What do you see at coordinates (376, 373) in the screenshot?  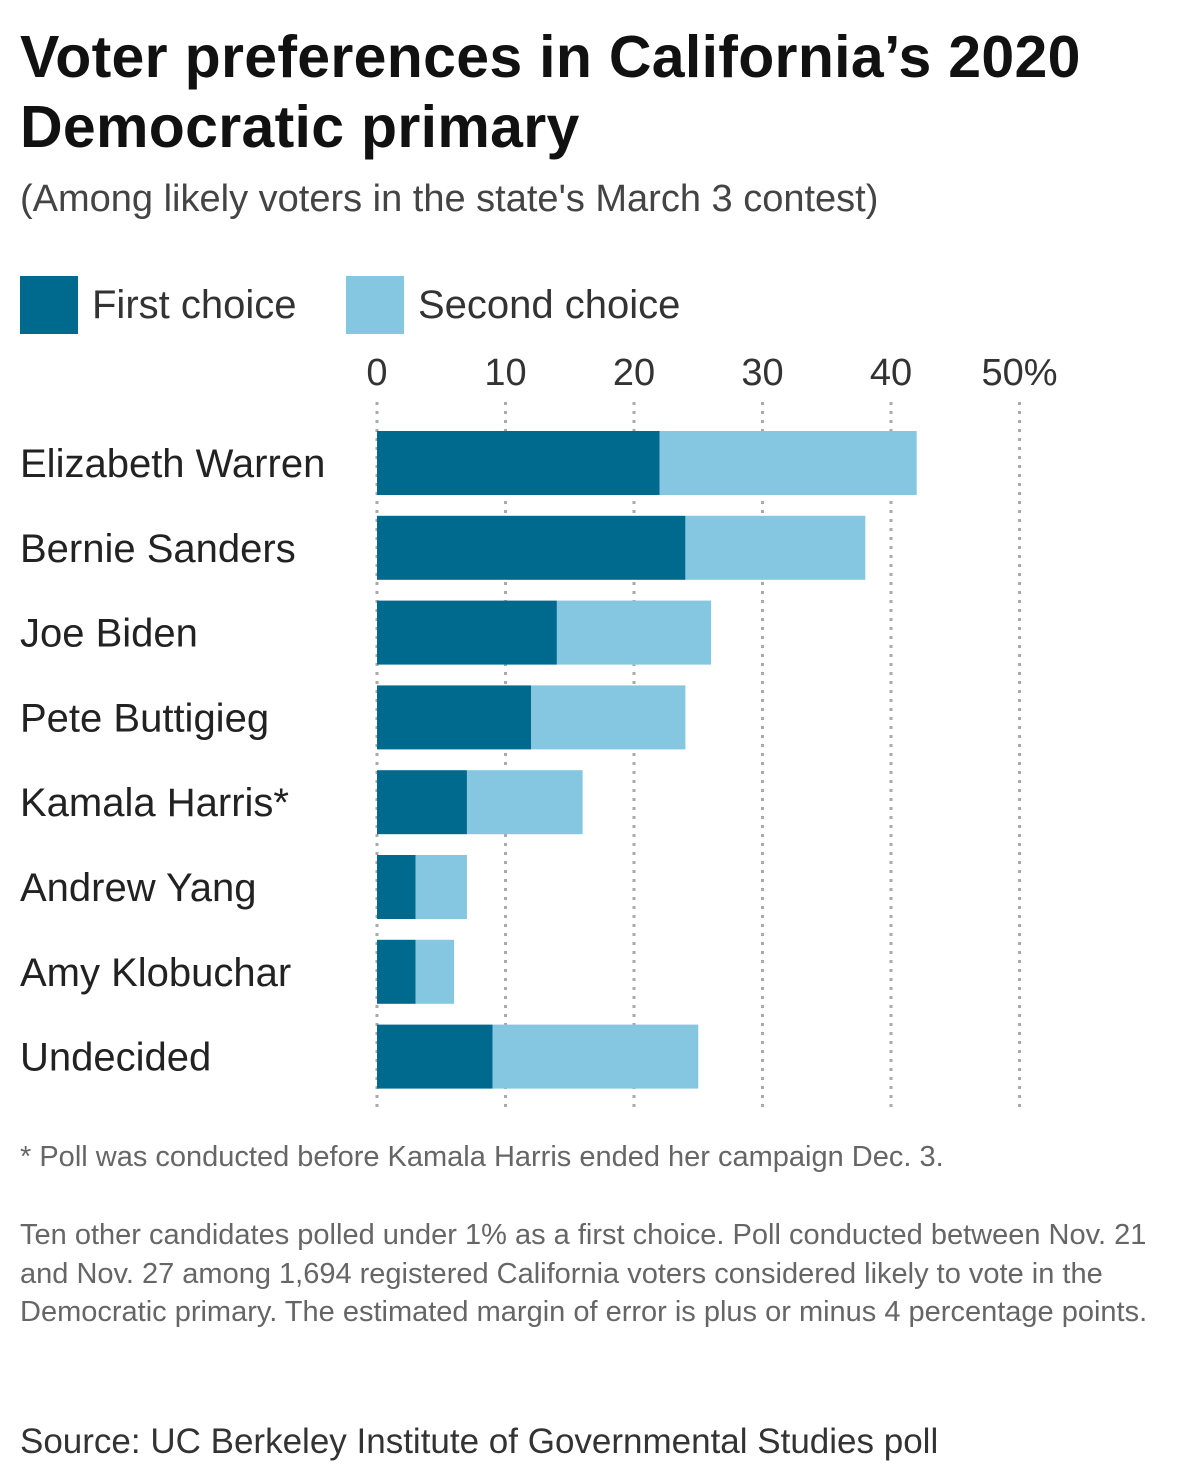 I see `x-tick-label: 0` at bounding box center [376, 373].